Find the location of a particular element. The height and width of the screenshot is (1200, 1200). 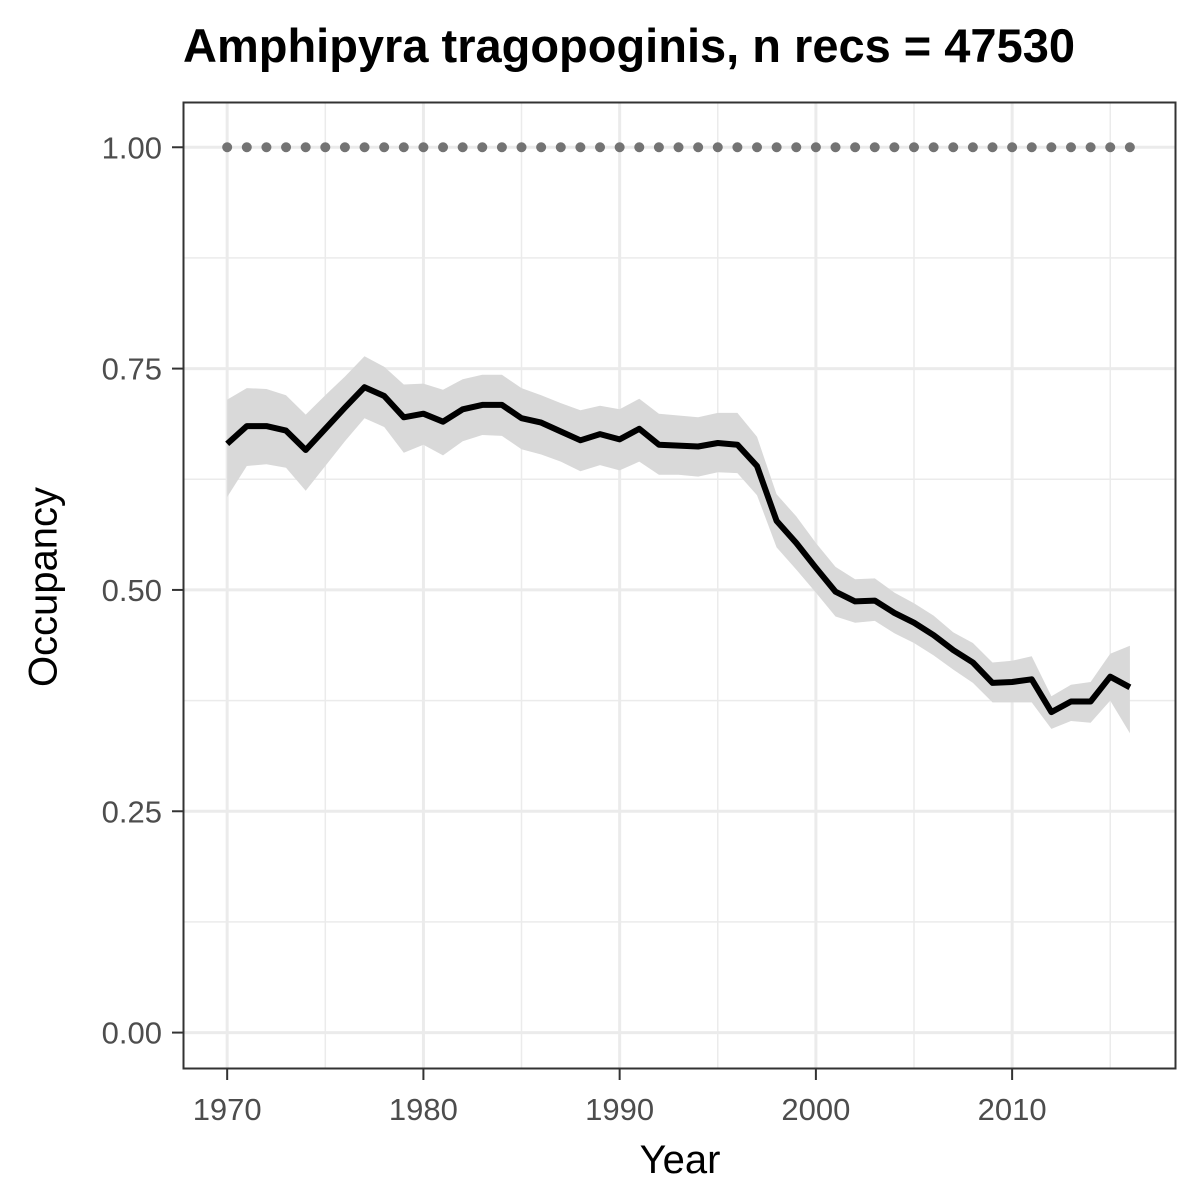

y-axis: 0.00 0.25 0.50 0.75 1.00 is located at coordinates (143, 590).